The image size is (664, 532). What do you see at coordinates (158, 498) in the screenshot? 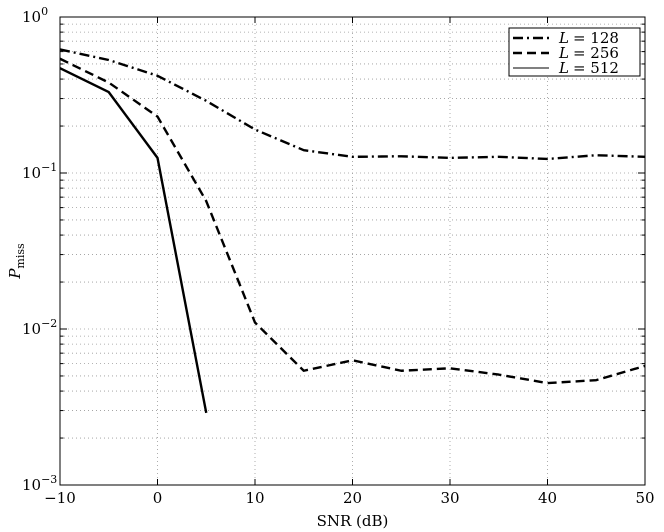
I see `x-tick-label: 0` at bounding box center [158, 498].